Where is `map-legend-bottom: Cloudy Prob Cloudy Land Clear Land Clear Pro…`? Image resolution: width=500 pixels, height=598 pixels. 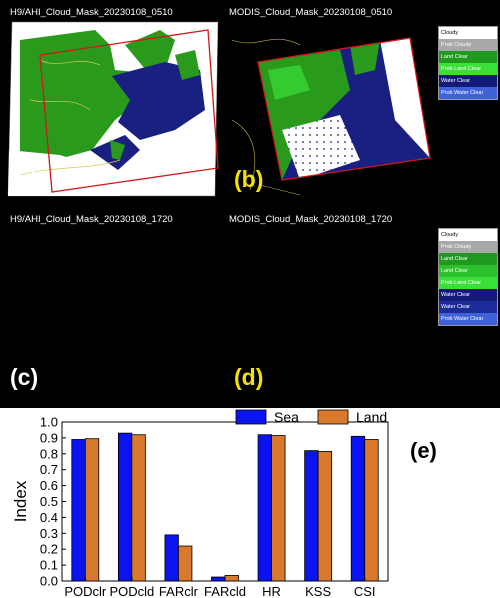
map-legend-bottom: Cloudy Prob Cloudy Land Clear Land Clear Pro… is located at coordinates (468, 277).